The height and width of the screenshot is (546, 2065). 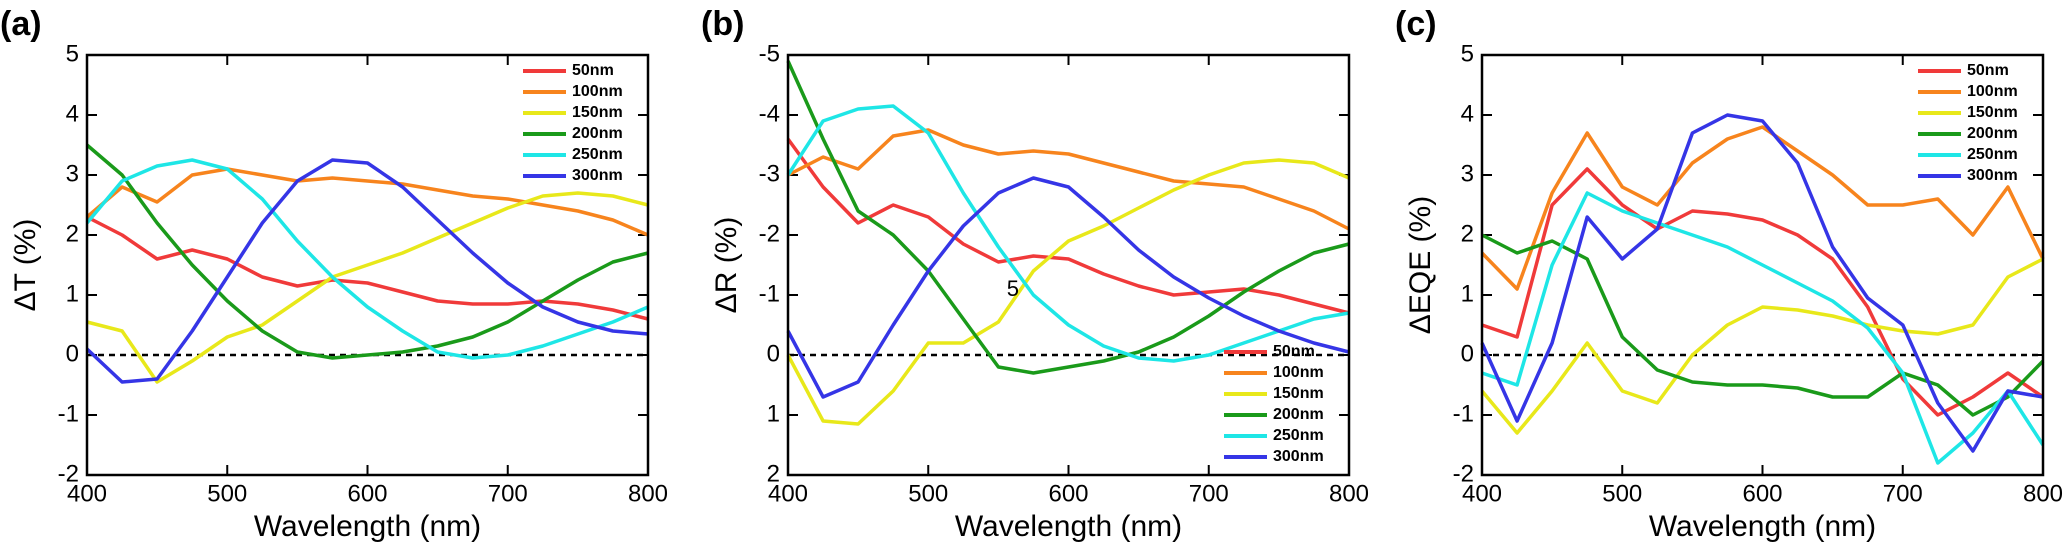 I want to click on y-tick-label: -3, so click(x=769, y=173).